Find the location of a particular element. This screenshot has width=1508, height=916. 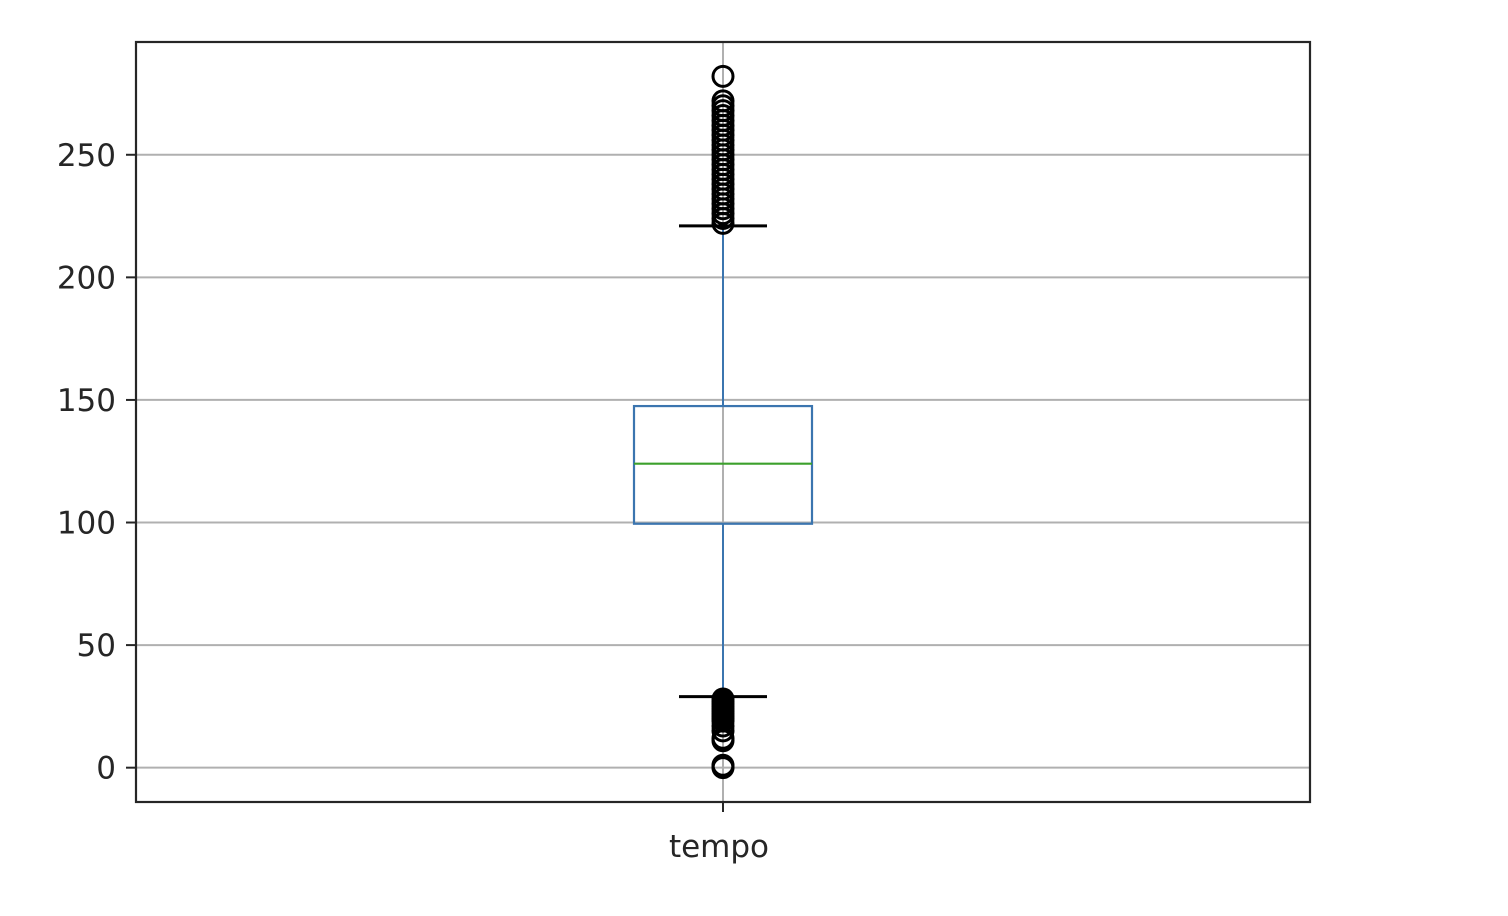

y-tick-label: 0 is located at coordinates (106, 769).